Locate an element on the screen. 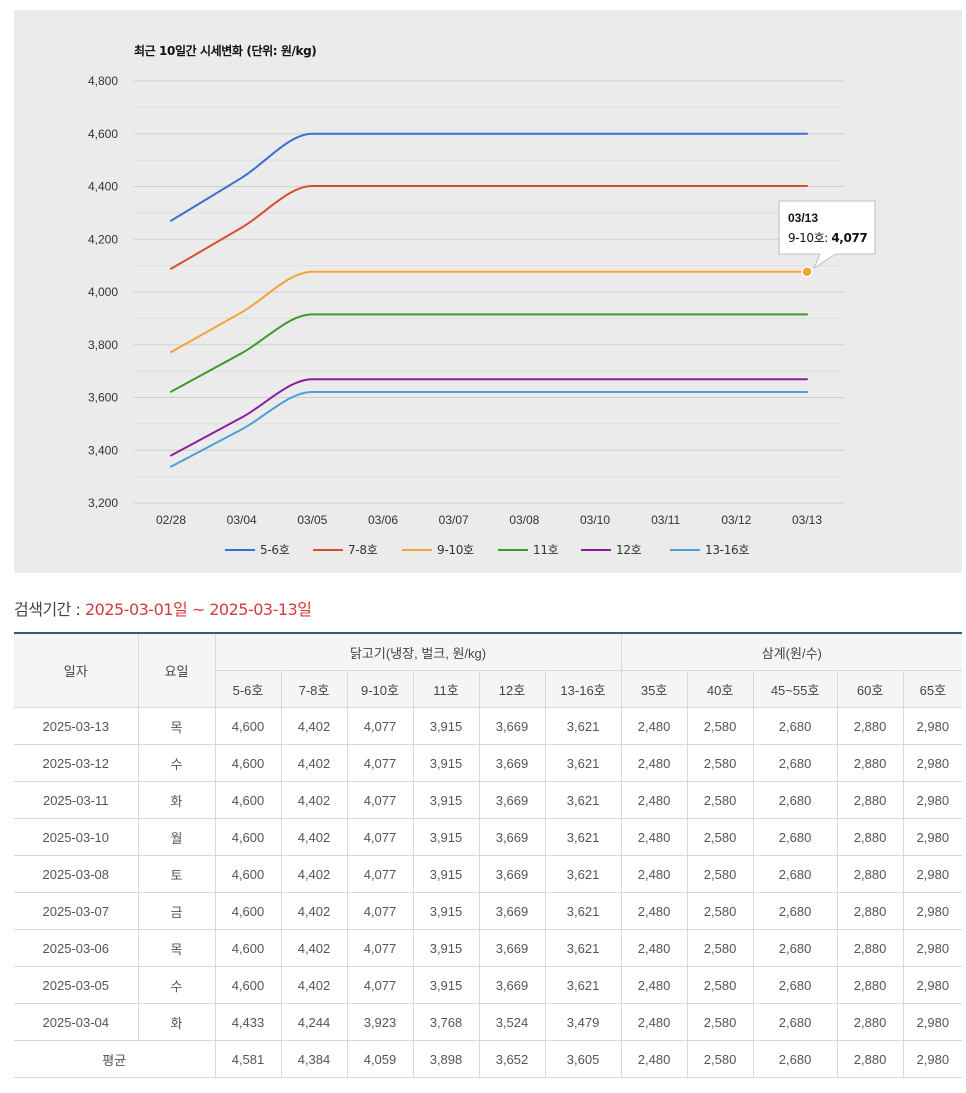 The image size is (966, 1093). average-cell: 4,581 is located at coordinates (248, 1059).